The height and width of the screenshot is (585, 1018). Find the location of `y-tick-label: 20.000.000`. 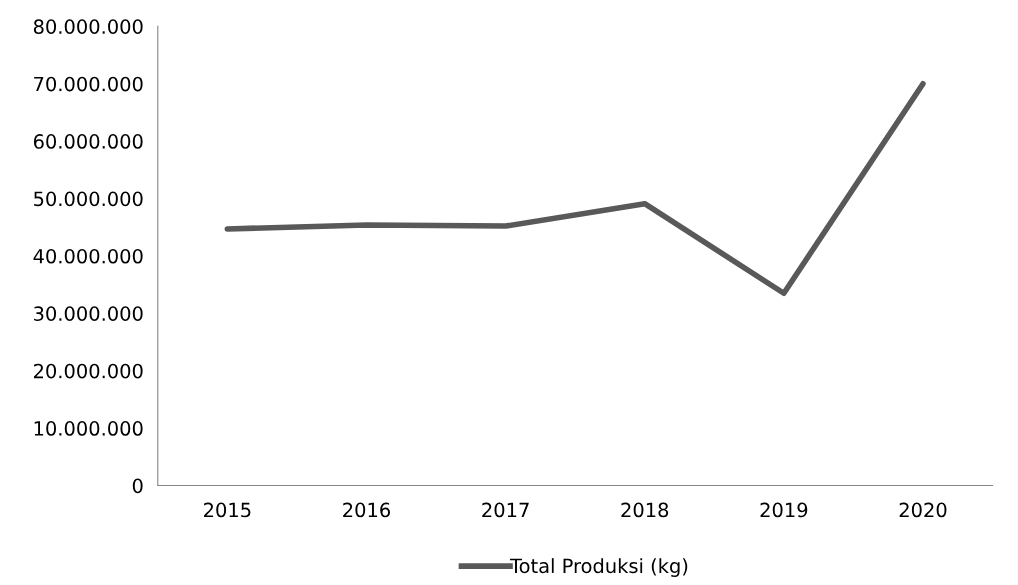

y-tick-label: 20.000.000 is located at coordinates (88, 371).